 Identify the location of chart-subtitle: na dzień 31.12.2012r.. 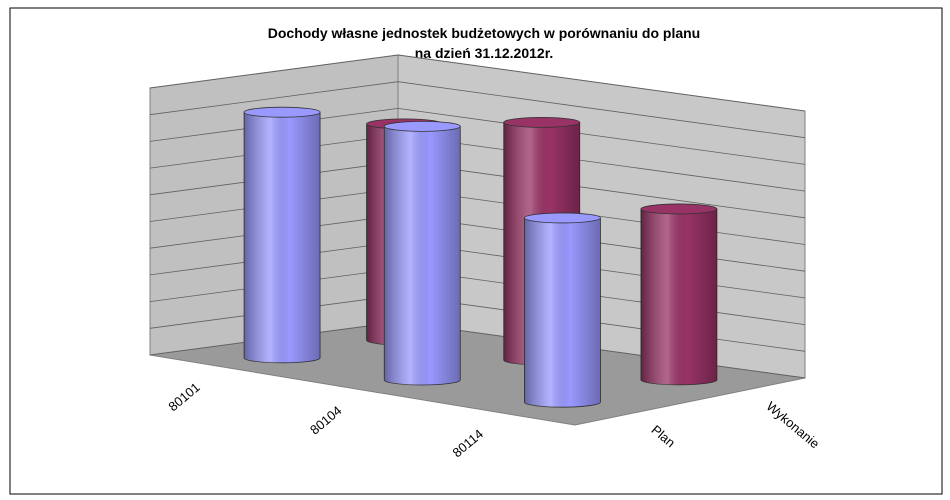
(484, 53).